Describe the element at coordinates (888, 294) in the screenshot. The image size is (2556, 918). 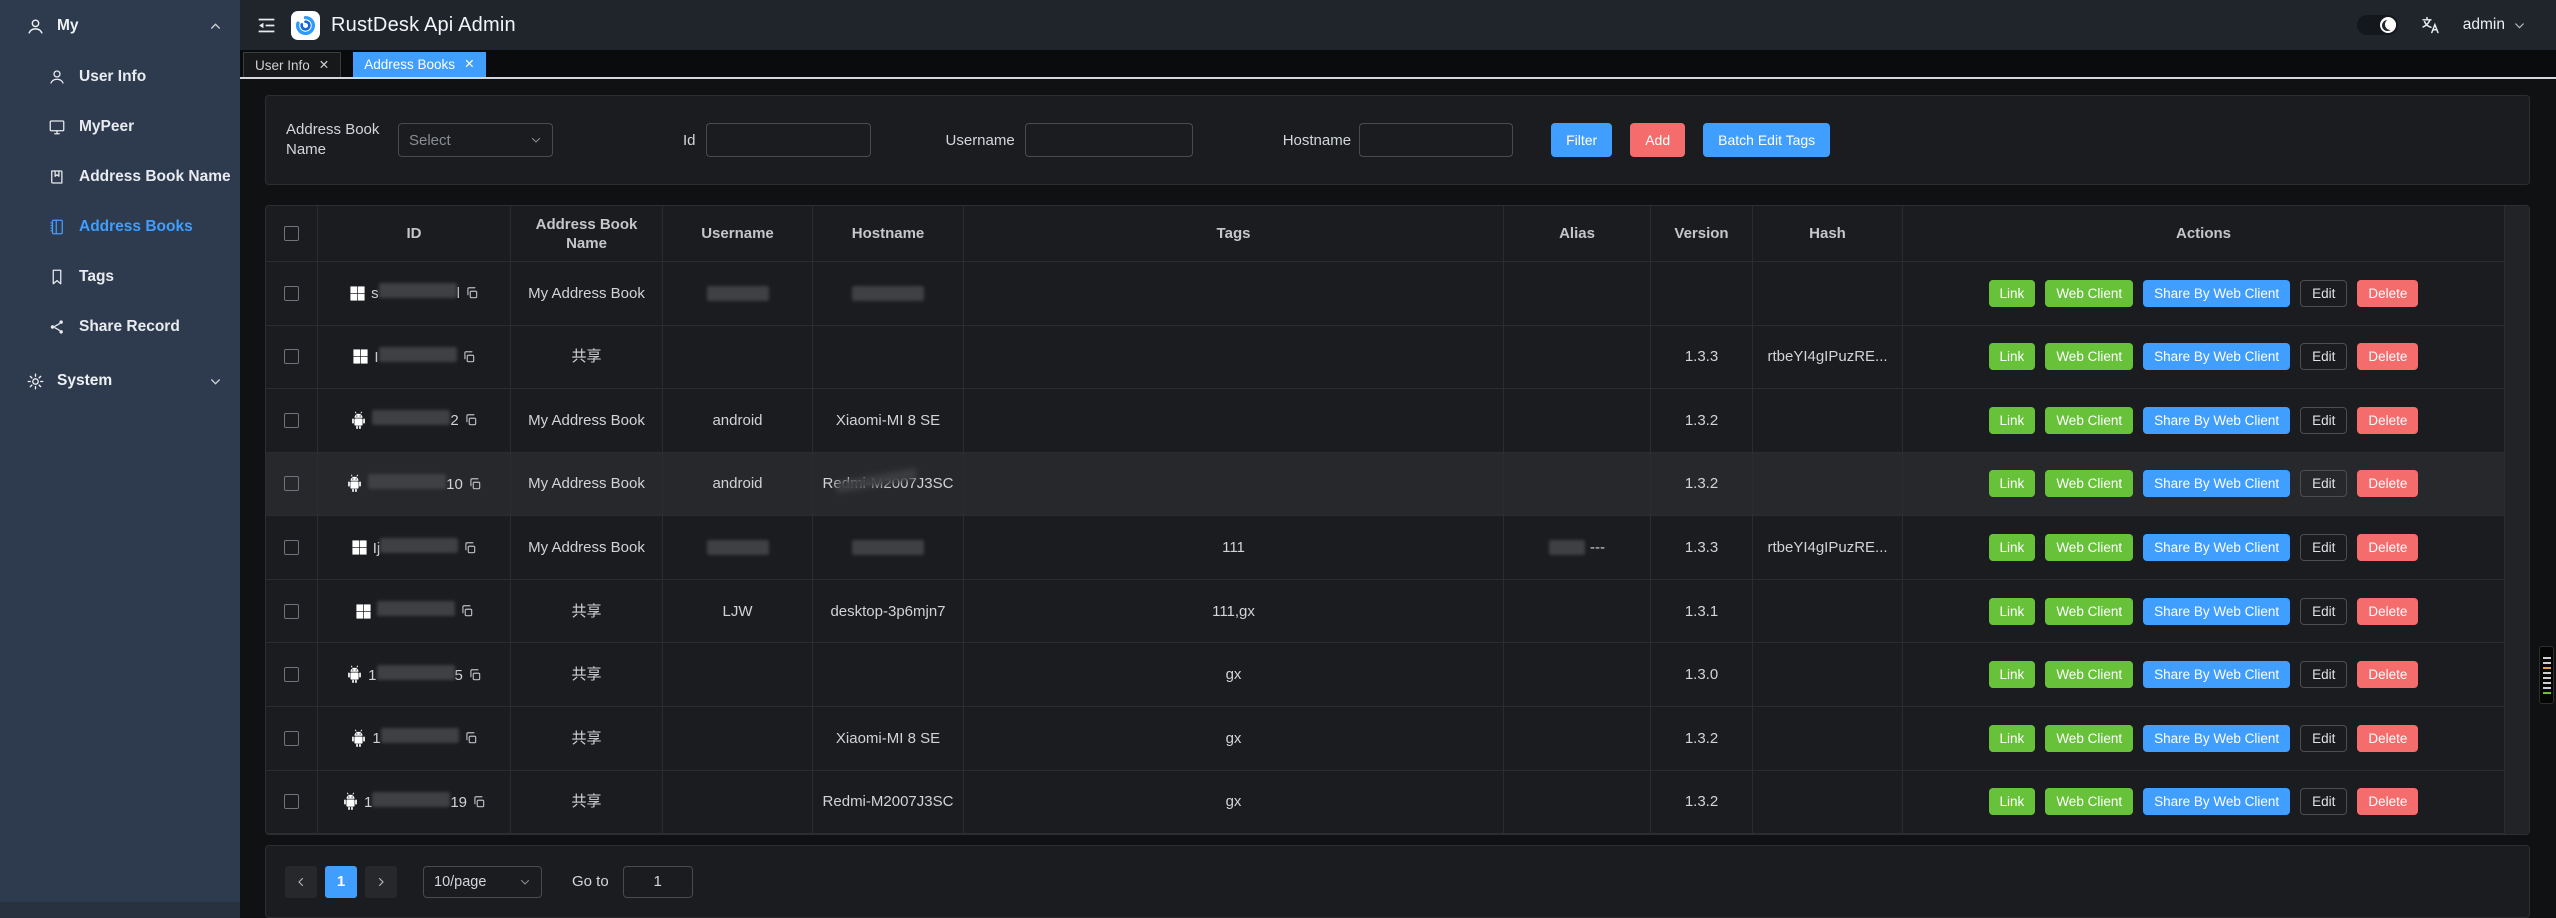
I see `hostname-cell` at that location.